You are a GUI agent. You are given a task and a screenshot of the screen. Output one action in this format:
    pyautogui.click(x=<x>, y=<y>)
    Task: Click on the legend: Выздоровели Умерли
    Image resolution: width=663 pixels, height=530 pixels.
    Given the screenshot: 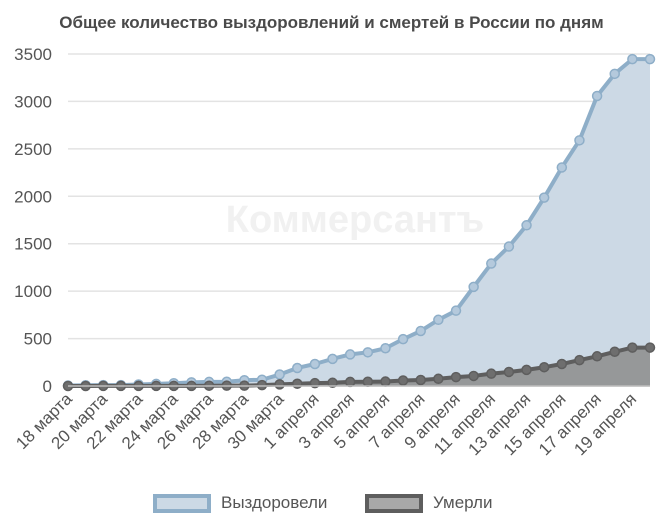 What is the action you would take?
    pyautogui.click(x=331, y=506)
    